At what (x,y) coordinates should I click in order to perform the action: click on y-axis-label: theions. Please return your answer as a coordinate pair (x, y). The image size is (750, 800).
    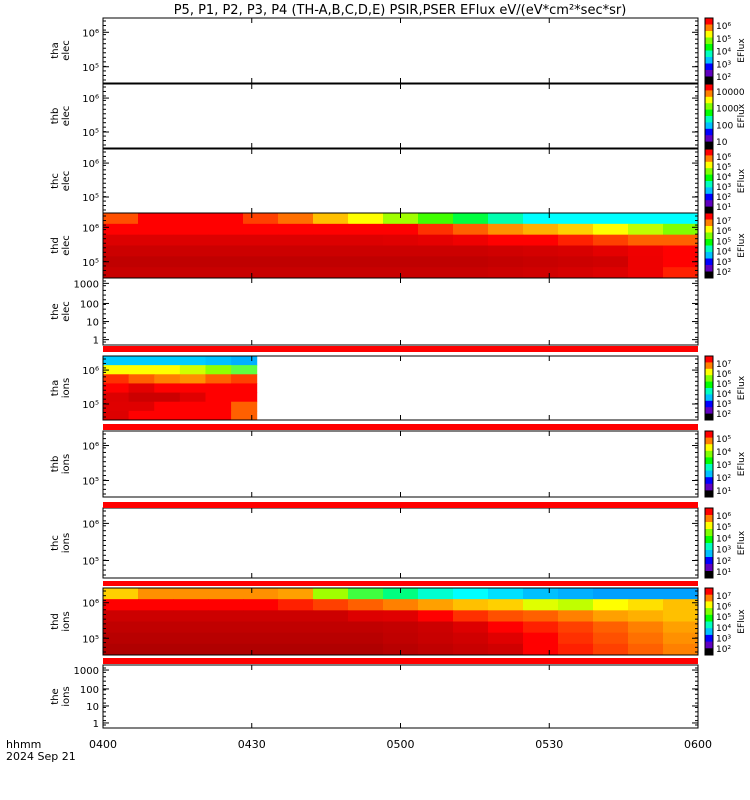
    Looking at the image, I should click on (61, 696).